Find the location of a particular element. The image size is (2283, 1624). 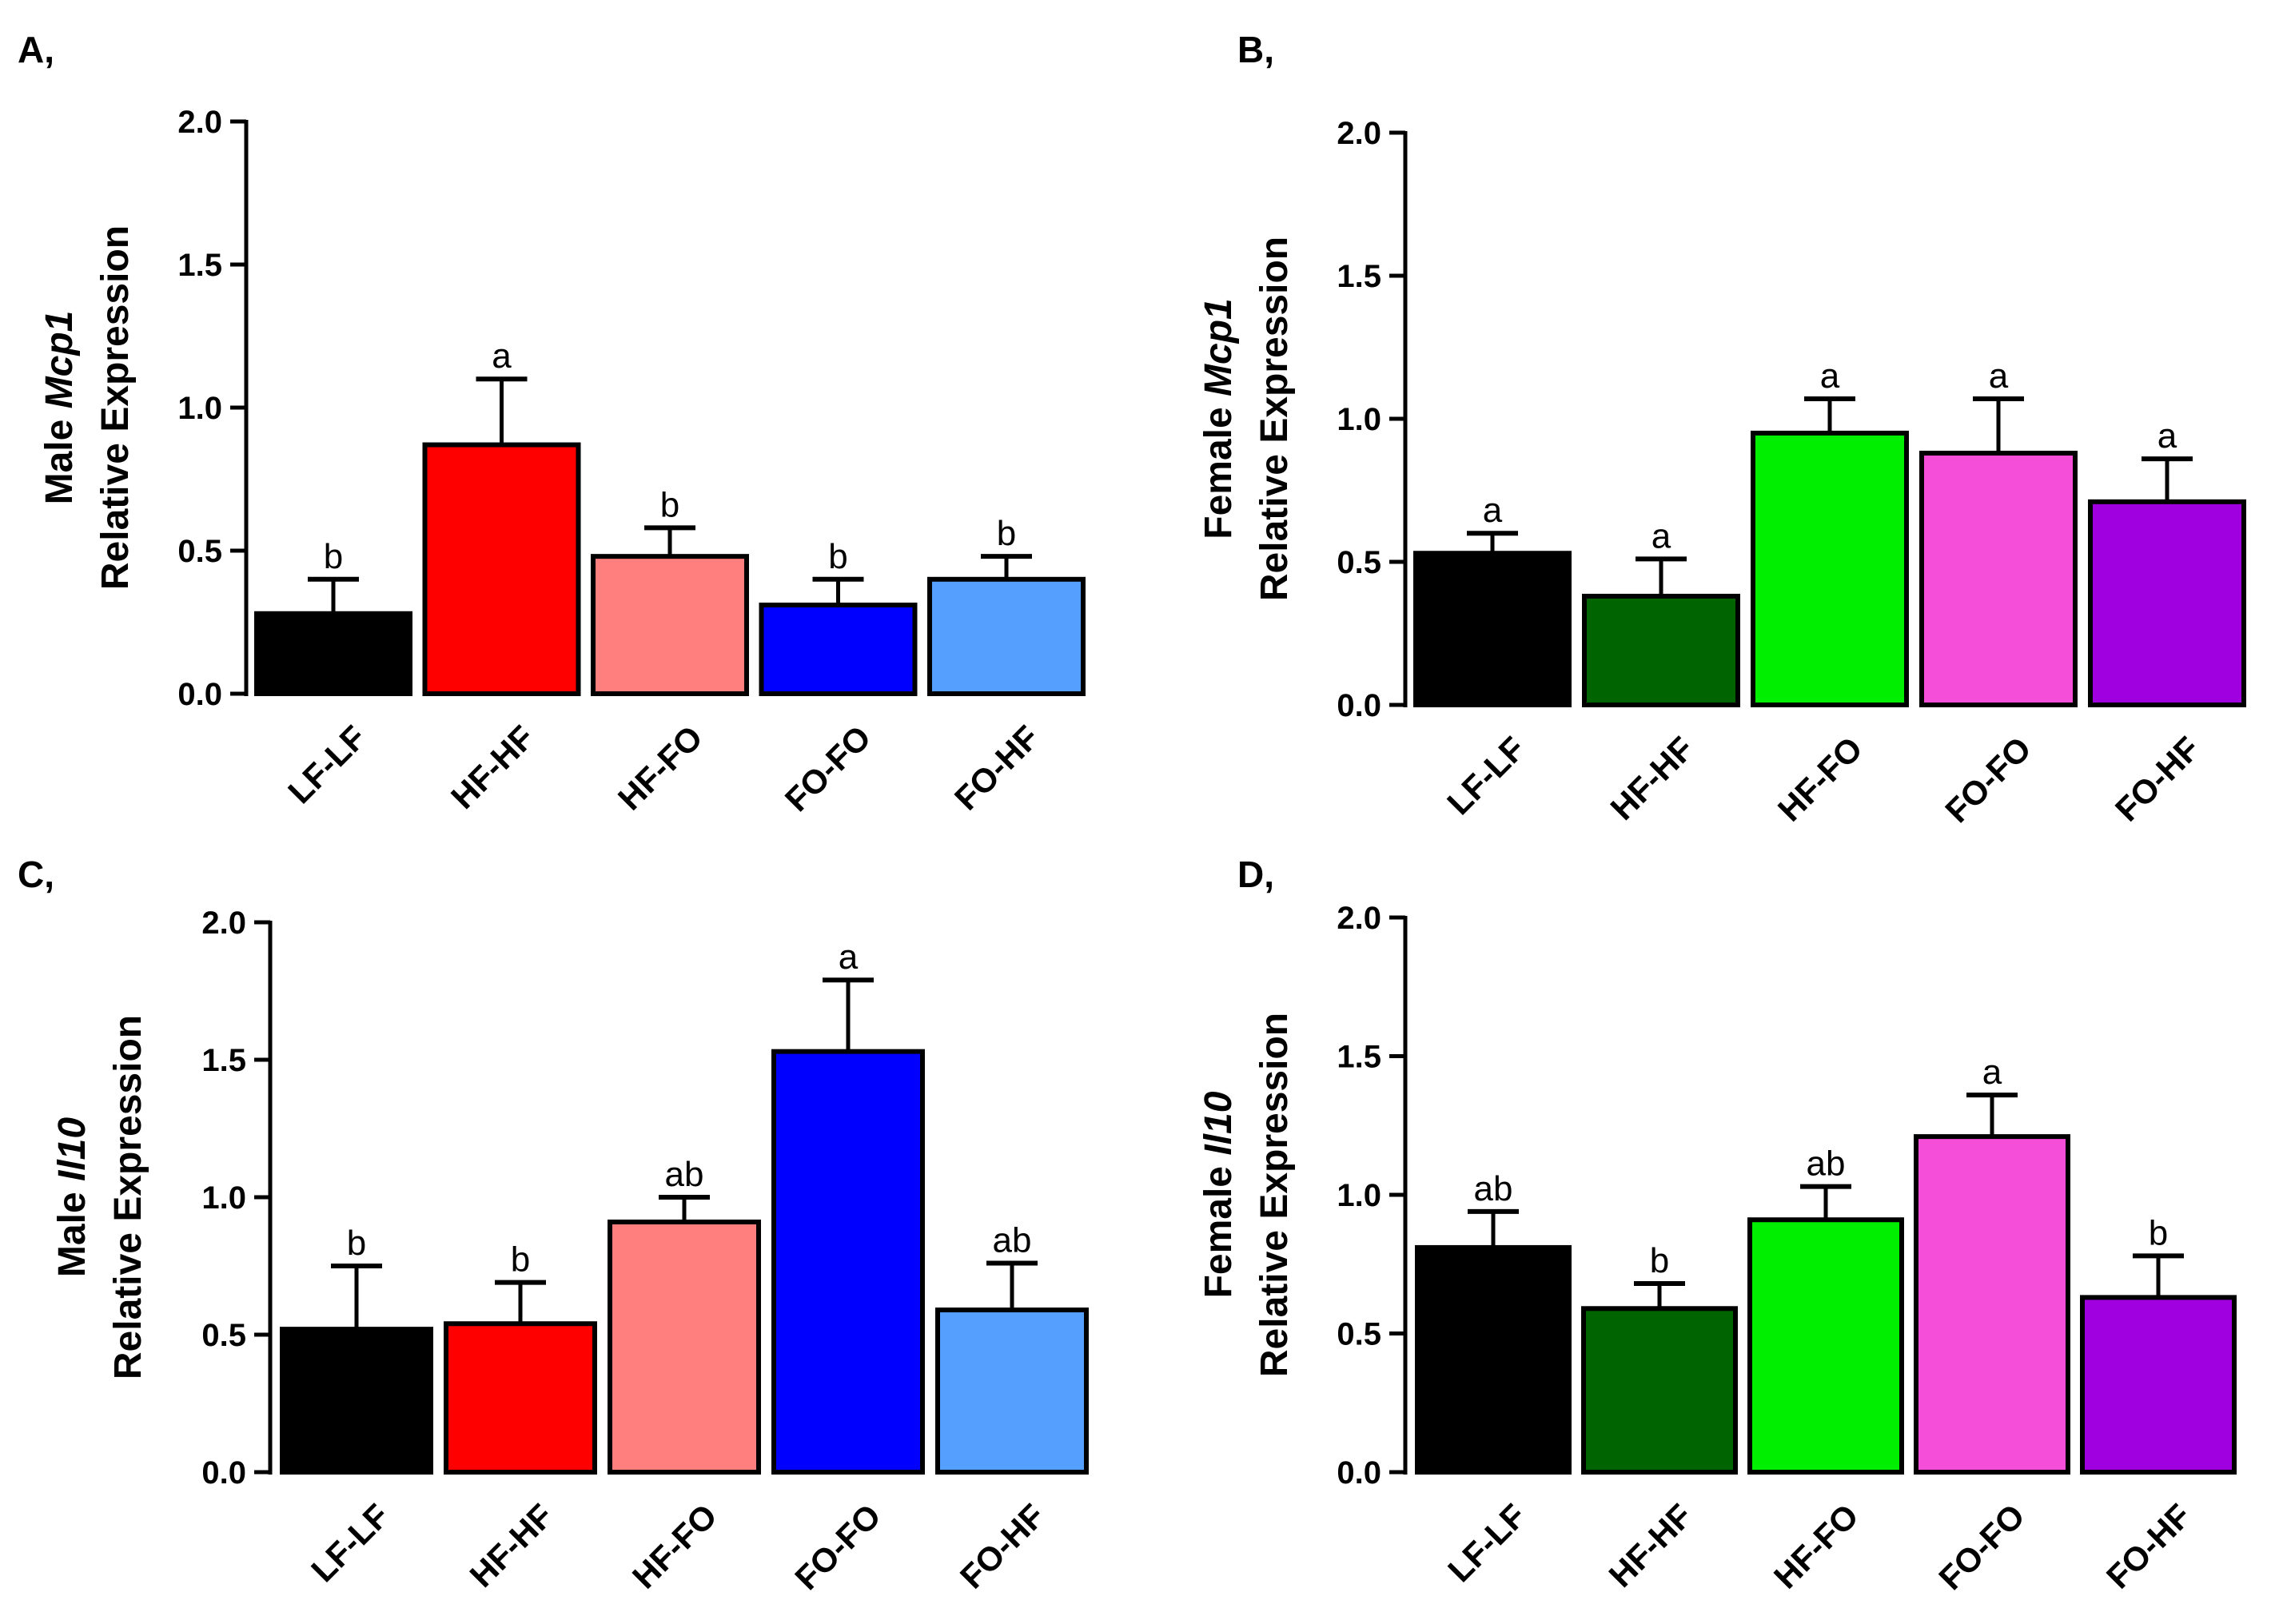

y-axis-title: Female Il10 is located at coordinates (1218, 1194).